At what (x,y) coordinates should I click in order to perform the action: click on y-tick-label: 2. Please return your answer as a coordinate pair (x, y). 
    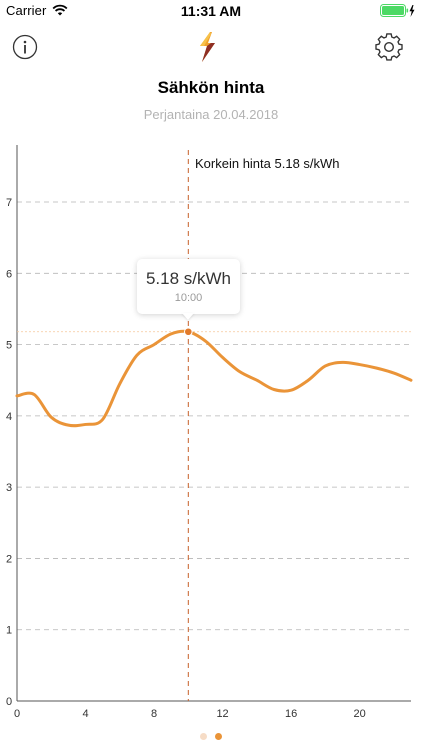
    Looking at the image, I should click on (9, 559).